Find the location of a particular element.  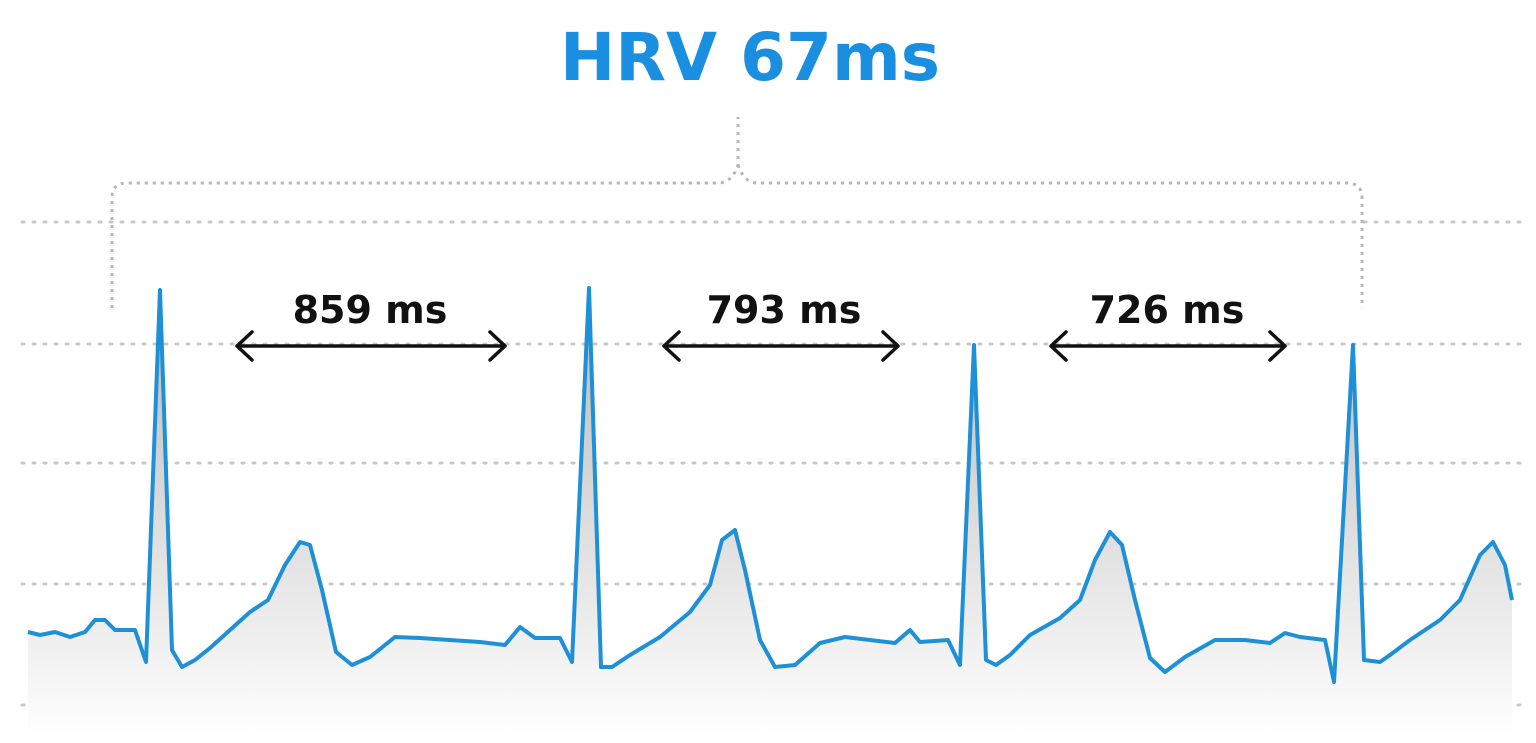

title: HRV 67ms is located at coordinates (750, 57).